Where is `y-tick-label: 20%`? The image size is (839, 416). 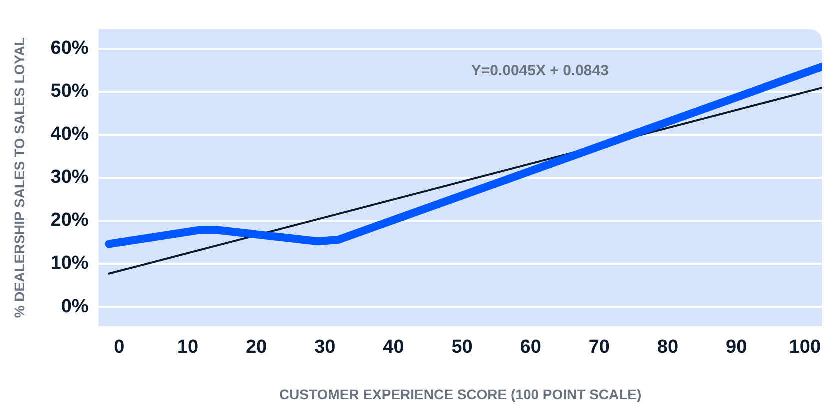
y-tick-label: 20% is located at coordinates (69, 221).